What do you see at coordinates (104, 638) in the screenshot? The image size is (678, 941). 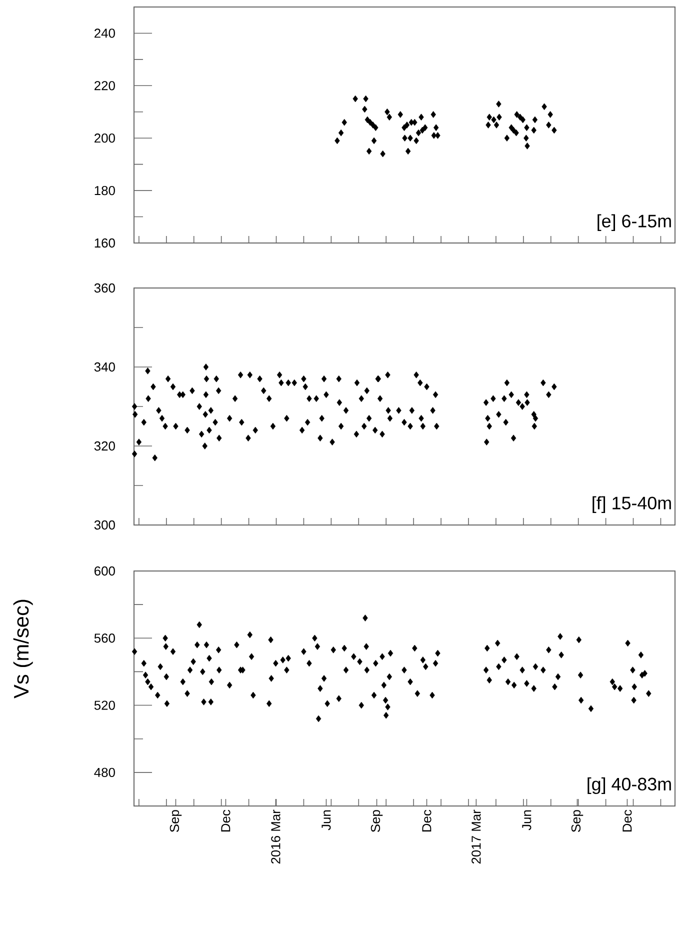 I see `y-tick-label: 560` at bounding box center [104, 638].